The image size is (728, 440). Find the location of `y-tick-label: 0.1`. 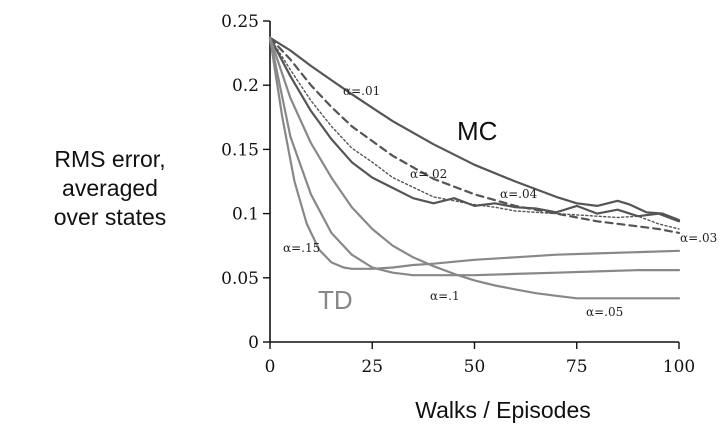

y-tick-label: 0.1 is located at coordinates (245, 215).